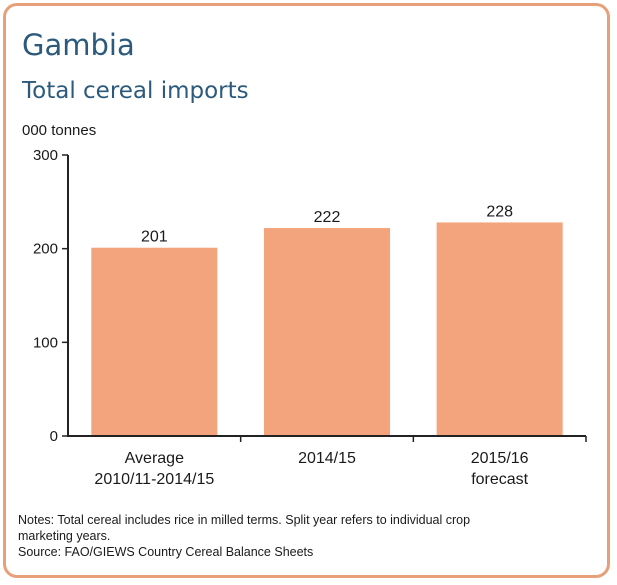 This screenshot has height=585, width=617. What do you see at coordinates (64, 536) in the screenshot?
I see `notes-line-2: marketing years.` at bounding box center [64, 536].